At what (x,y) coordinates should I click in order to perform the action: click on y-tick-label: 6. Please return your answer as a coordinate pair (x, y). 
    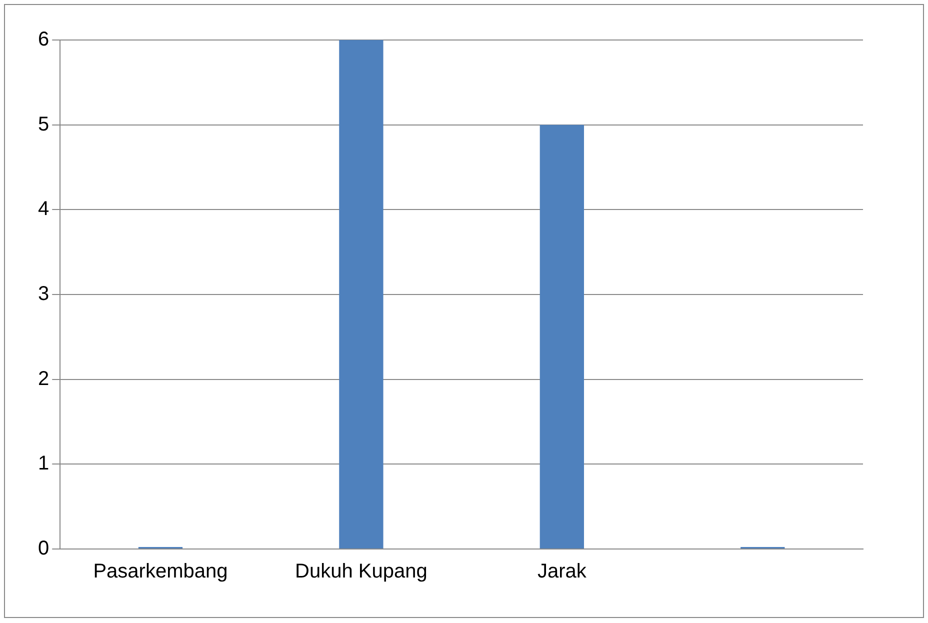
    Looking at the image, I should click on (44, 39).